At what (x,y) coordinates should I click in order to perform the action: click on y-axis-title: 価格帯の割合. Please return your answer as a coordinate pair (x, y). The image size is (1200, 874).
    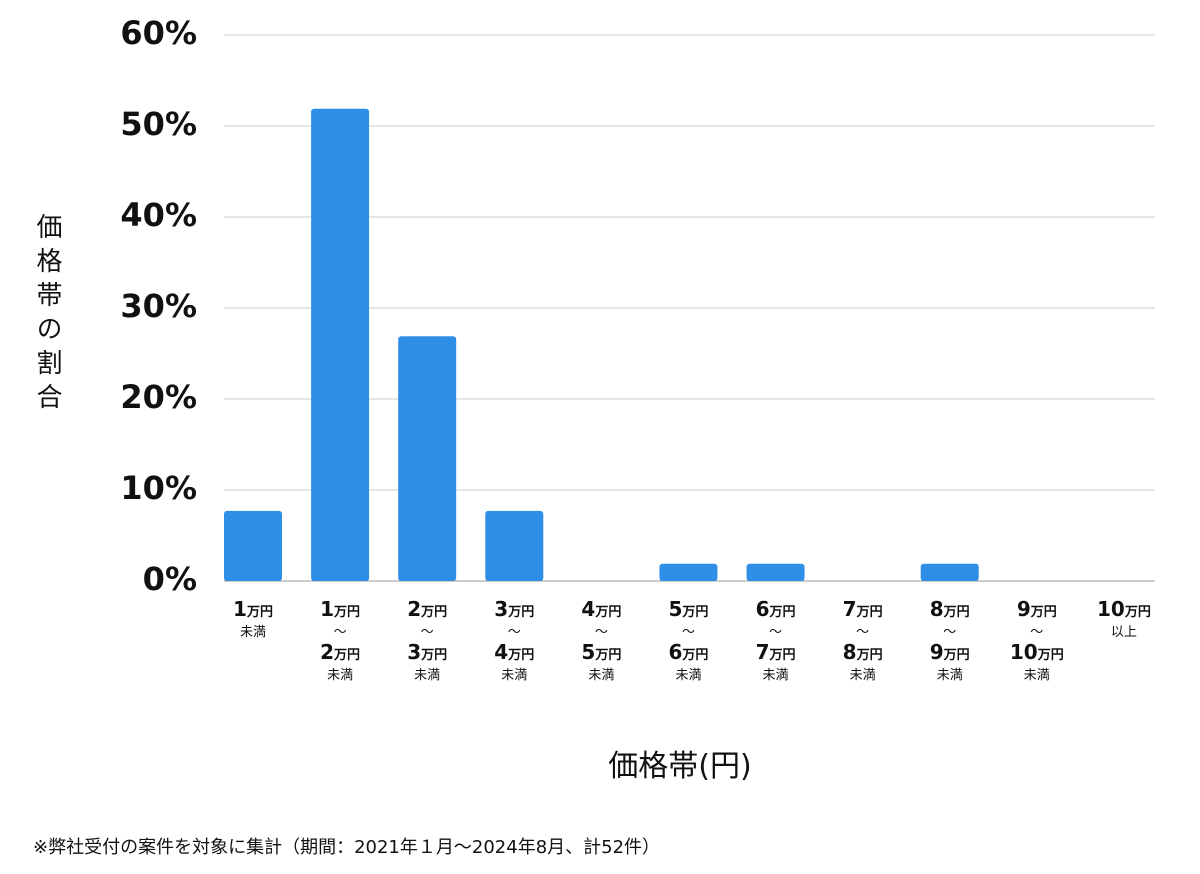
    Looking at the image, I should click on (47, 315).